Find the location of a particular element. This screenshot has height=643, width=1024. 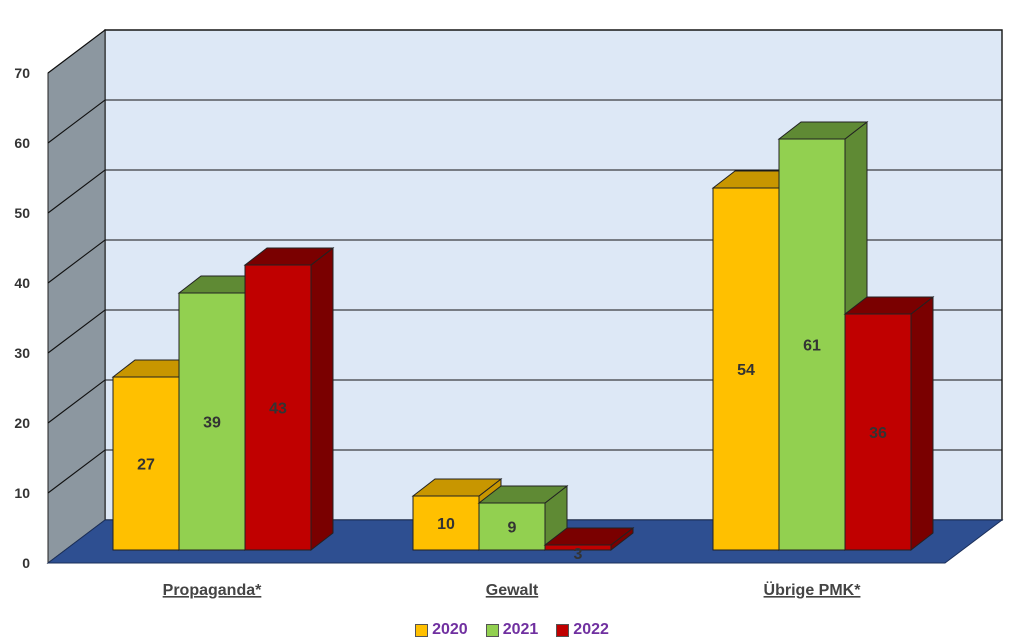

bar-front-Propaganda*-2021 is located at coordinates (212, 421).